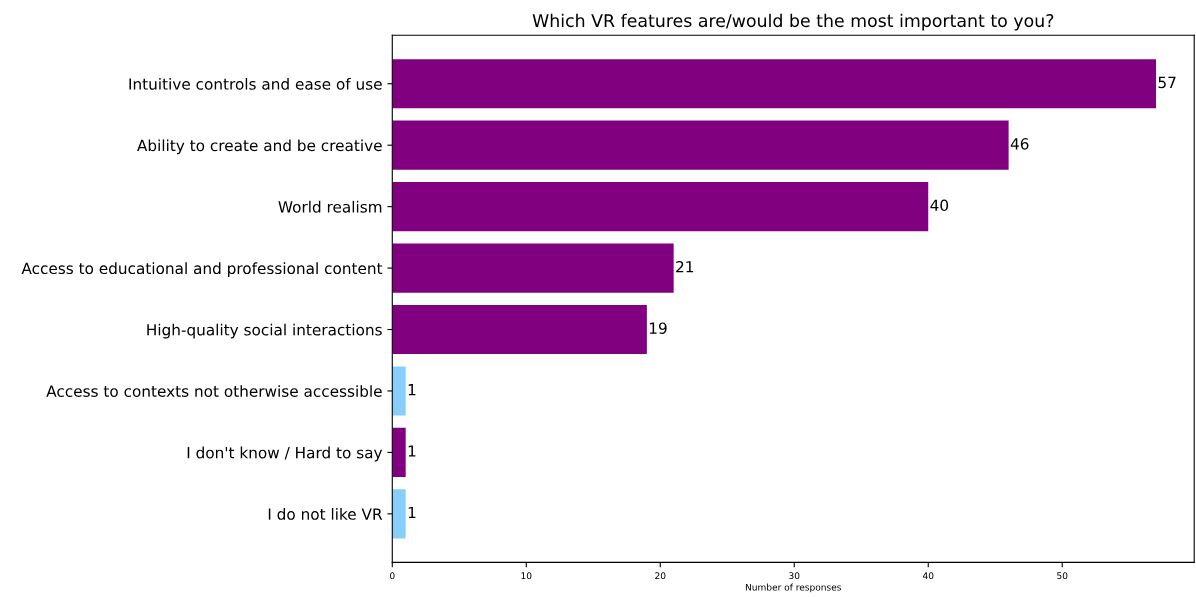 The image size is (1196, 597). What do you see at coordinates (526, 576) in the screenshot?
I see `x-tick-label: 10` at bounding box center [526, 576].